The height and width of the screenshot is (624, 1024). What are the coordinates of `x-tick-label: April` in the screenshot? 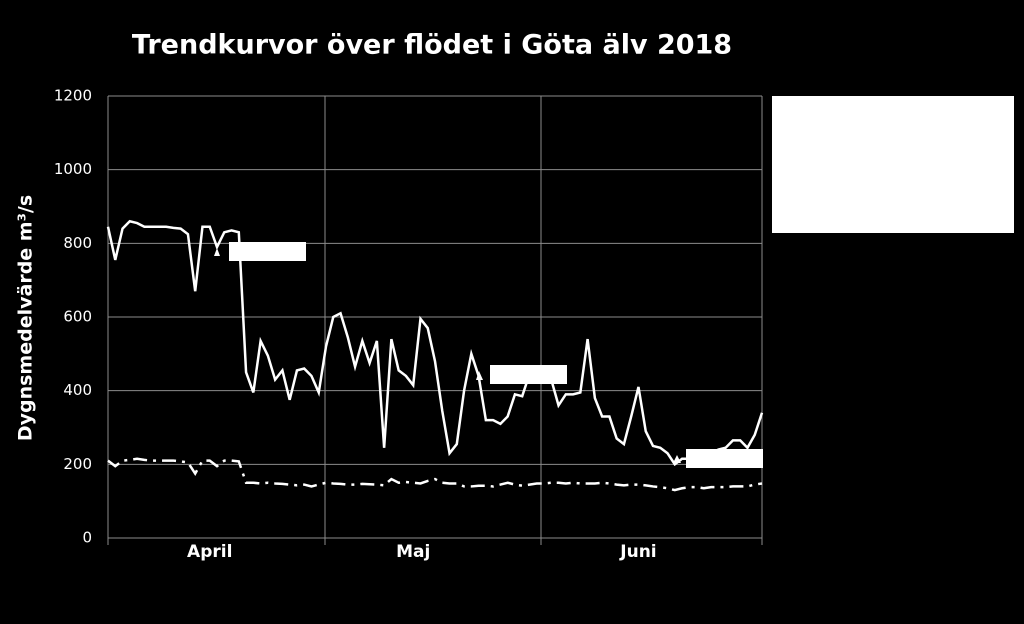 It's located at (209, 552).